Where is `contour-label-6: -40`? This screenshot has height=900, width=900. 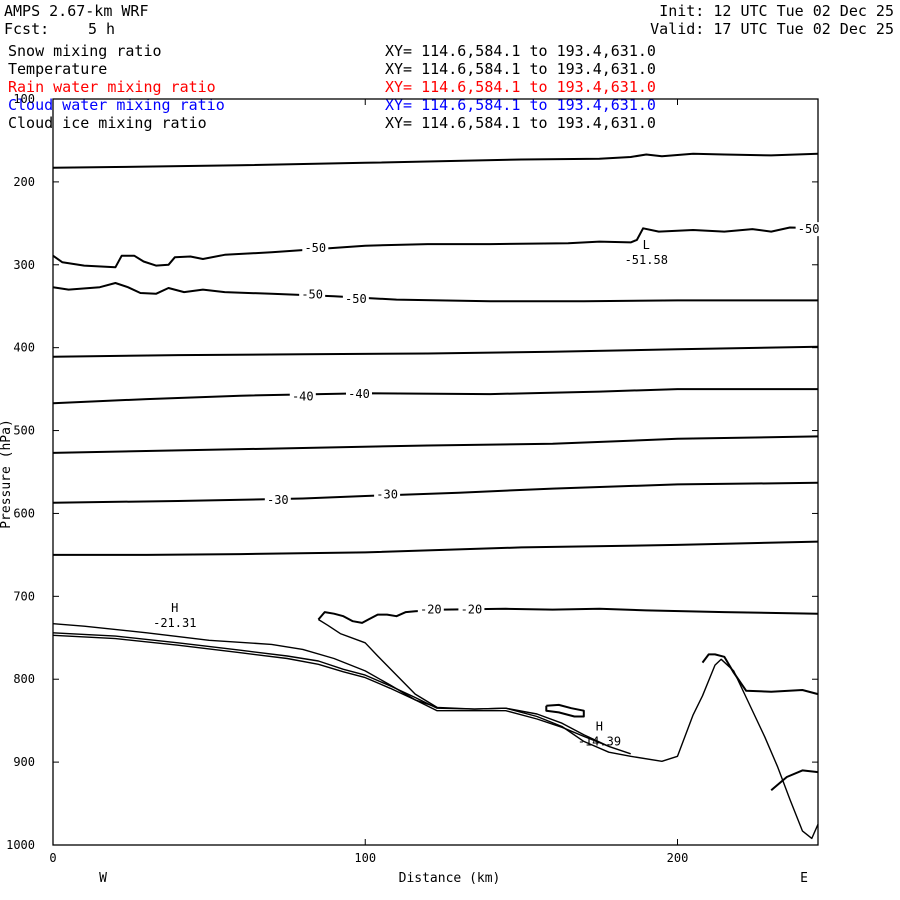 contour-label-6: -40 is located at coordinates (359, 394).